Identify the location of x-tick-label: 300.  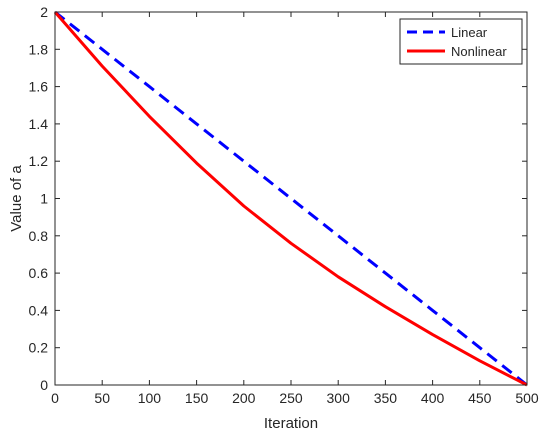
(339, 398).